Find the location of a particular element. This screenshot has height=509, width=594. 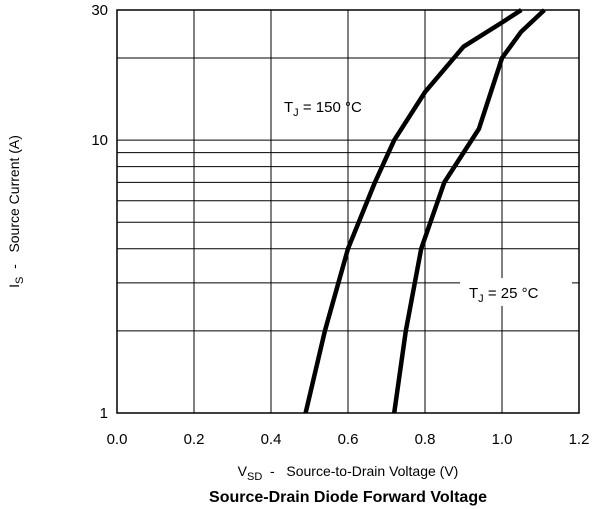

x-axis-title: VSD - Source-to-Drain Voltage (V) is located at coordinates (348, 473).